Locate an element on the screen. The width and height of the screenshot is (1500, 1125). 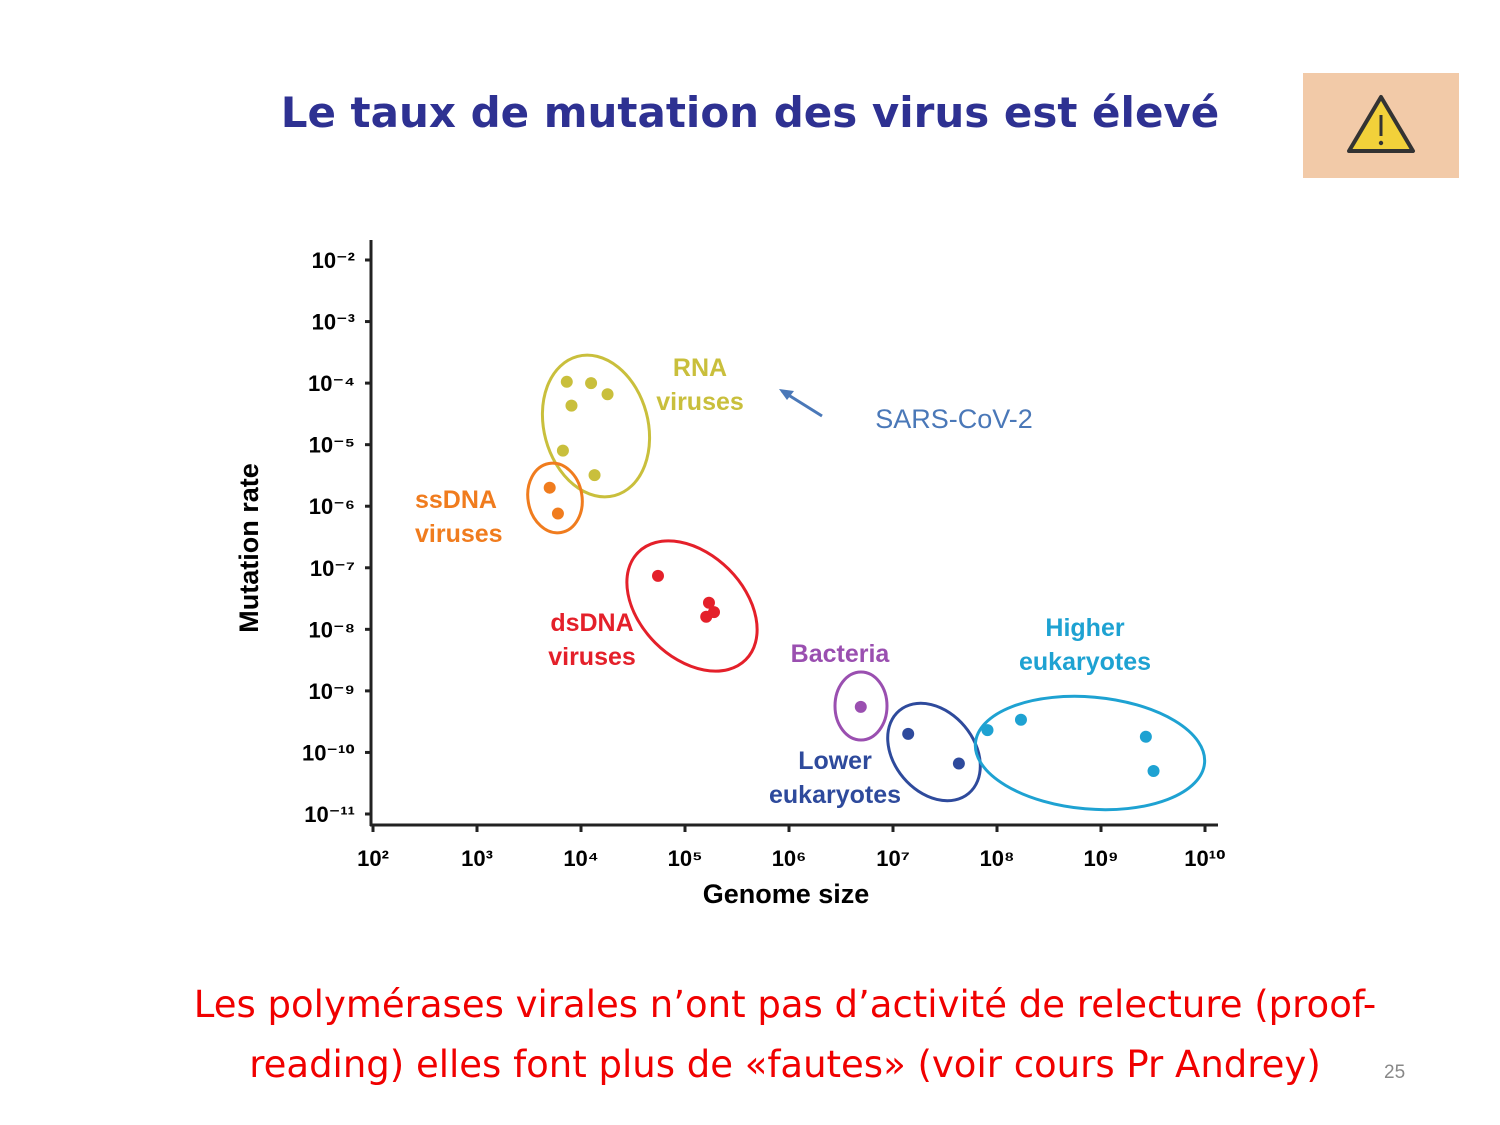
x-tick-label: 10⁵ is located at coordinates (685, 858).